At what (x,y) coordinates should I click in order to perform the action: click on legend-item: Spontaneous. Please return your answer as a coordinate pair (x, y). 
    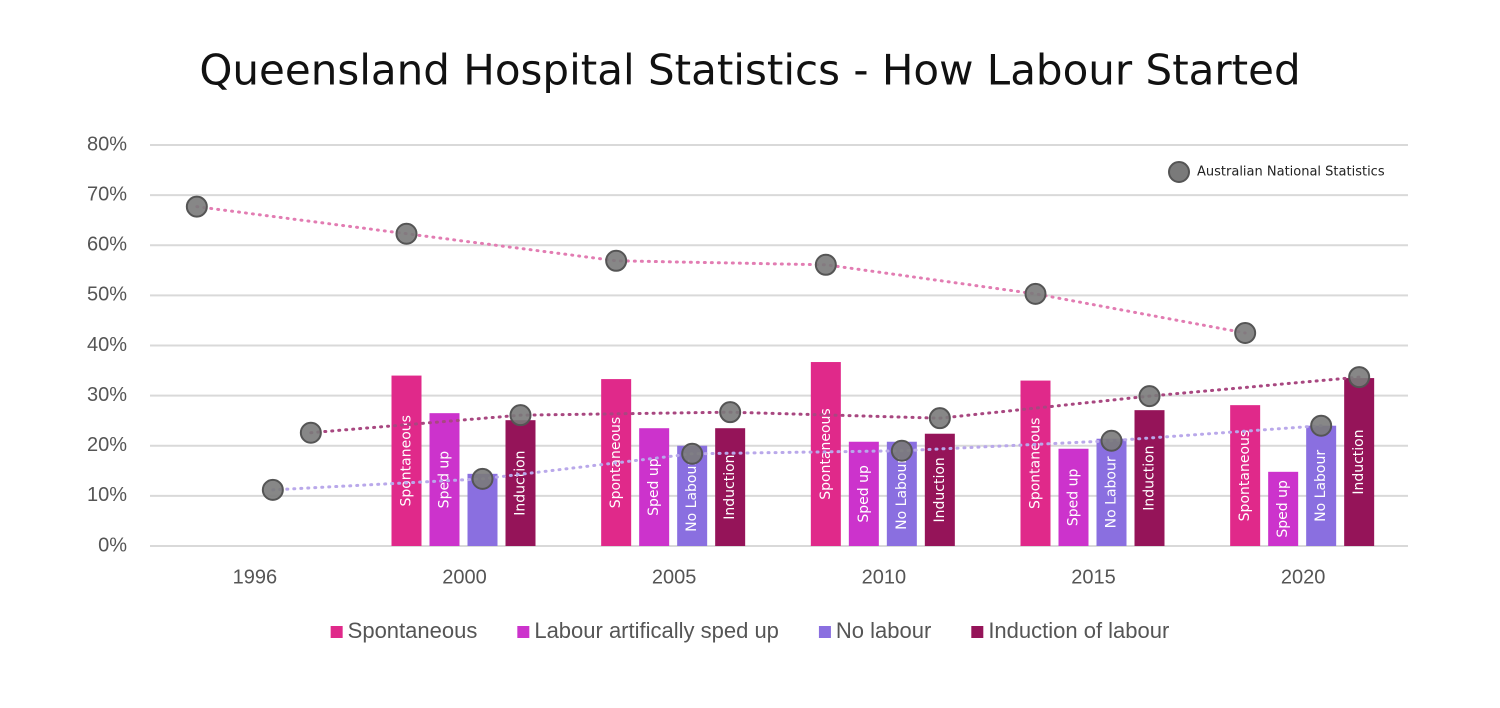
    Looking at the image, I should click on (404, 630).